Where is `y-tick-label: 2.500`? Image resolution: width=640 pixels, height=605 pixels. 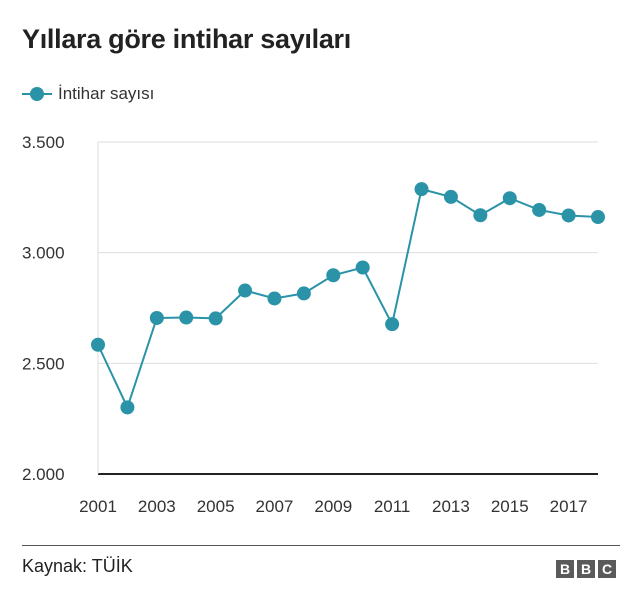 y-tick-label: 2.500 is located at coordinates (43, 363).